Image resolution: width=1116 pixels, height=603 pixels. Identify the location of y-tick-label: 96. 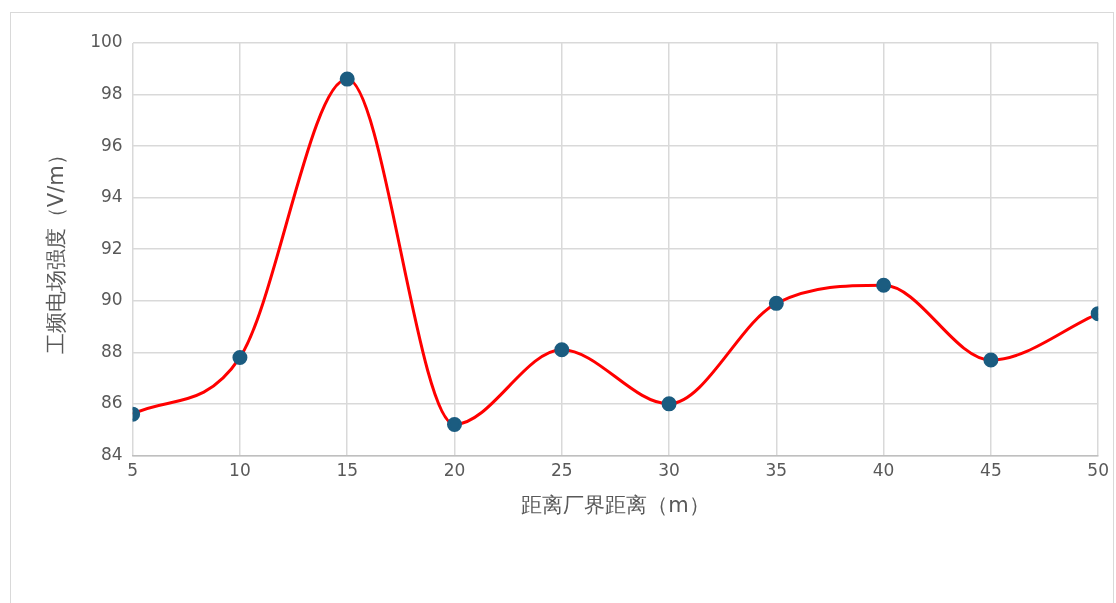
(112, 144).